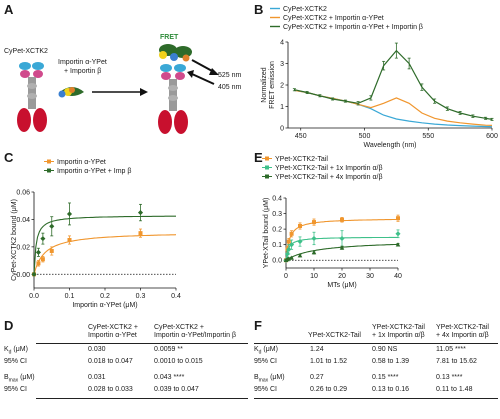 Image resolution: width=500 pixels, height=419 pixels. What do you see at coordinates (127, 351) in the screenshot?
I see `table-row: Kd (μM) 0.030 0.0059 **` at bounding box center [127, 351].